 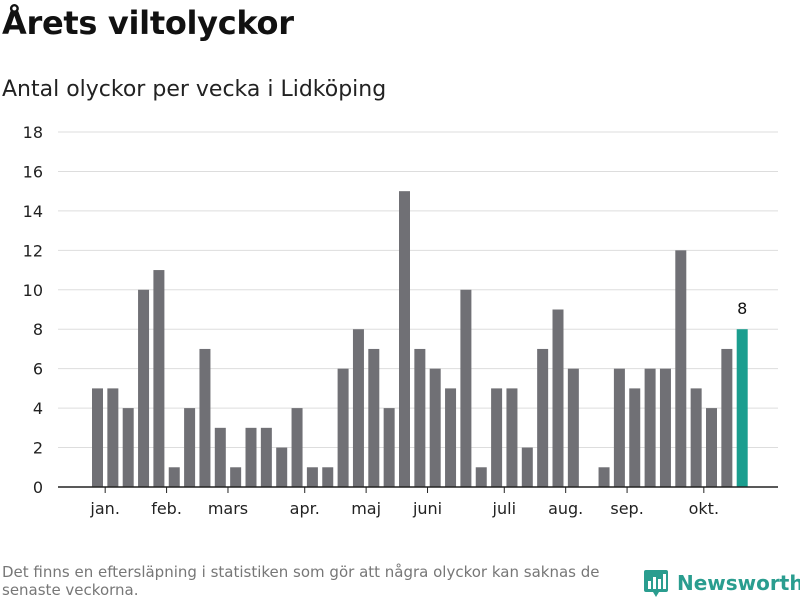 What do you see at coordinates (33, 250) in the screenshot?
I see `y-tick-label: 12` at bounding box center [33, 250].